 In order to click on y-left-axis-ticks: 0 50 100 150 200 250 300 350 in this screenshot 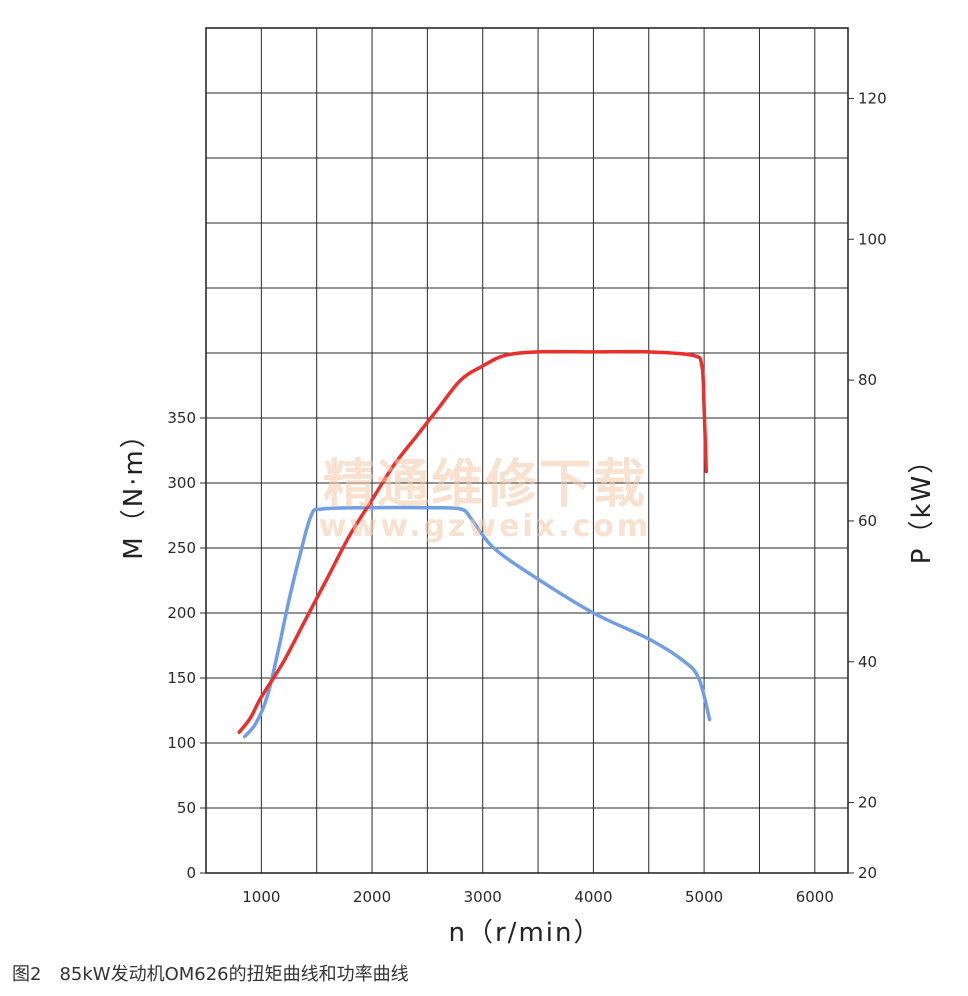, I will do `click(186, 645)`.